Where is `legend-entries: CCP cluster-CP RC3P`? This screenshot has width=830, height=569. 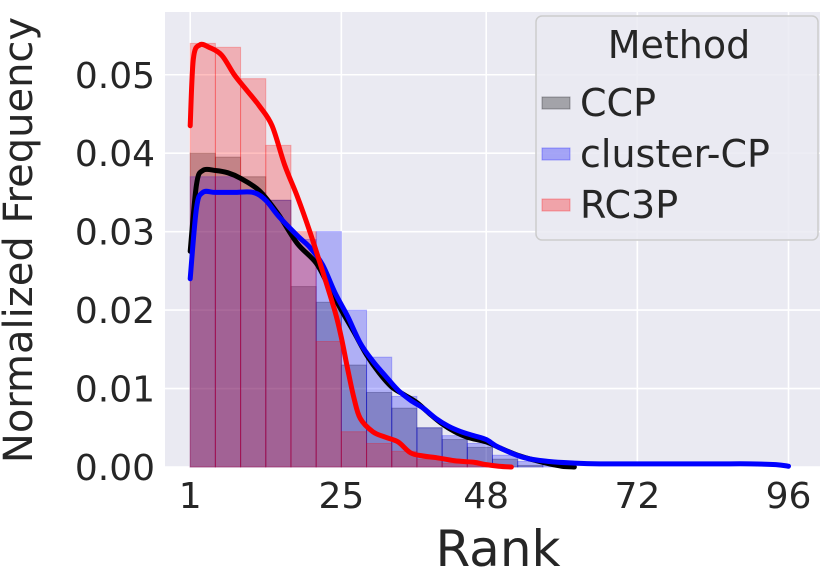 legend-entries: CCP cluster-CP RC3P is located at coordinates (655, 154).